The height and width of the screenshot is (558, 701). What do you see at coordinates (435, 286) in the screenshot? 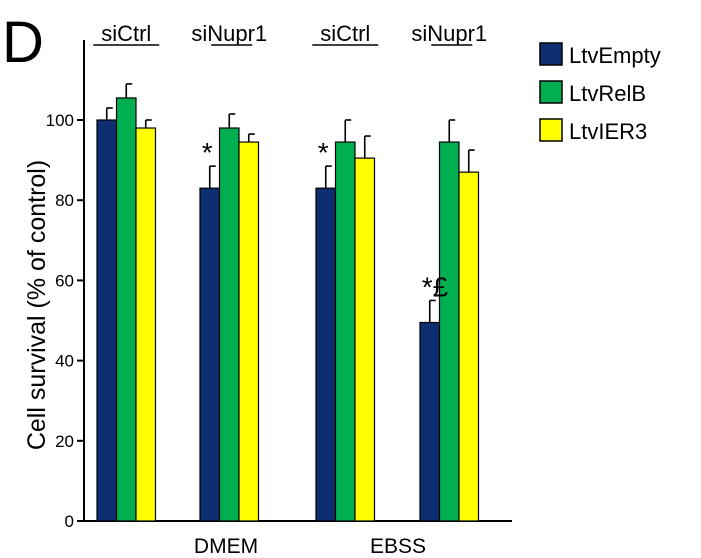
I see `significance-mark: *£` at bounding box center [435, 286].